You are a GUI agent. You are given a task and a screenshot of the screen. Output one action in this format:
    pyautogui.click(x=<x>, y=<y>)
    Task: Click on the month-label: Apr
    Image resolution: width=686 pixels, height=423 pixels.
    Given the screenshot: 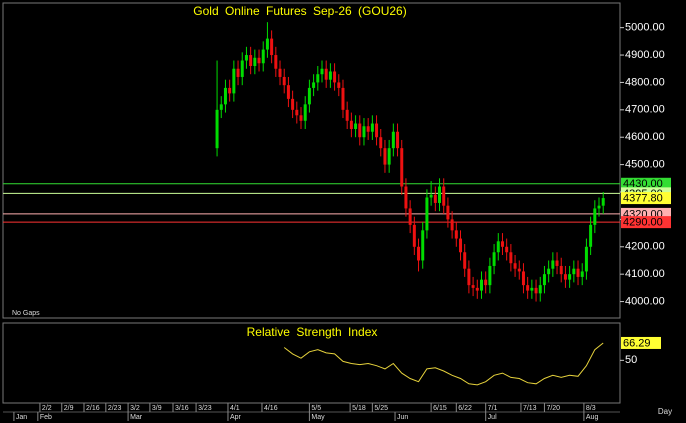 What is the action you would take?
    pyautogui.click(x=236, y=417)
    